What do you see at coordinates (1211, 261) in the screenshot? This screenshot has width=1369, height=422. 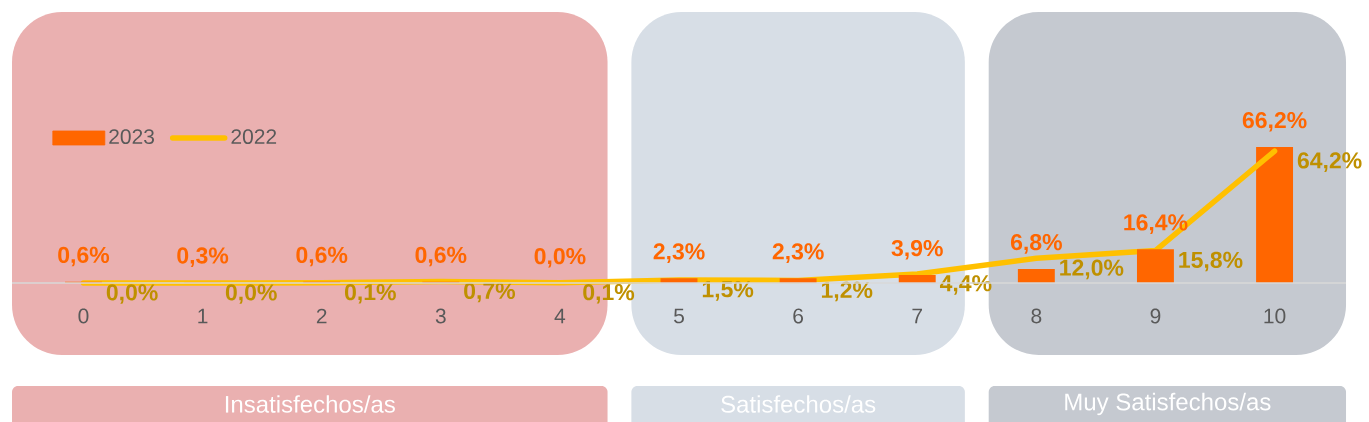 I see `data-label: 15,8%` at bounding box center [1211, 261].